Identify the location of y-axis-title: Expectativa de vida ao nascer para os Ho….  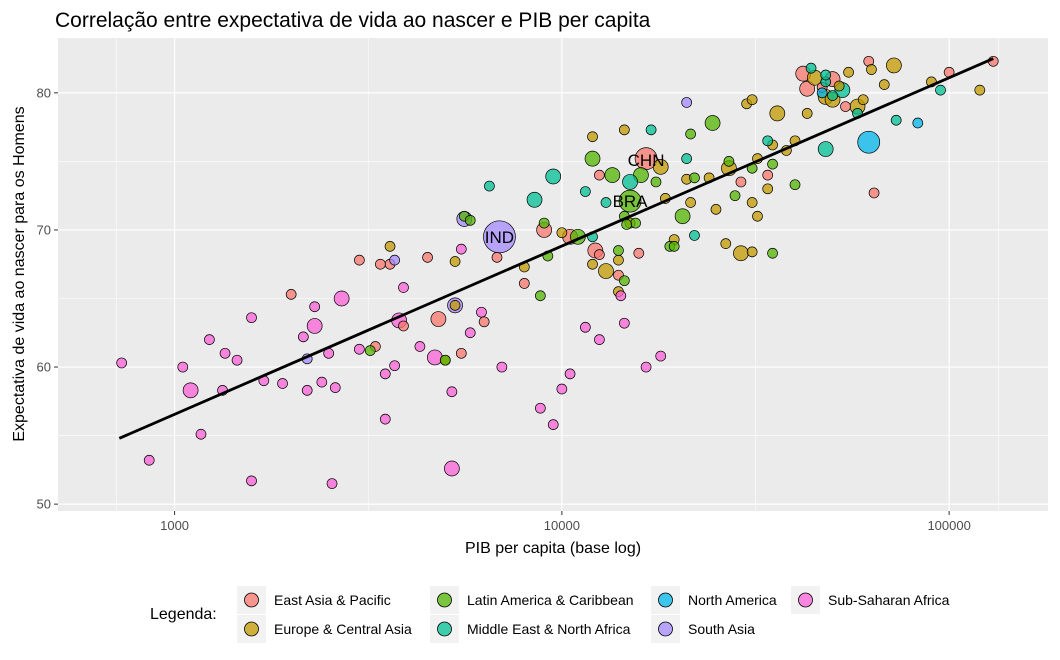
(19, 273).